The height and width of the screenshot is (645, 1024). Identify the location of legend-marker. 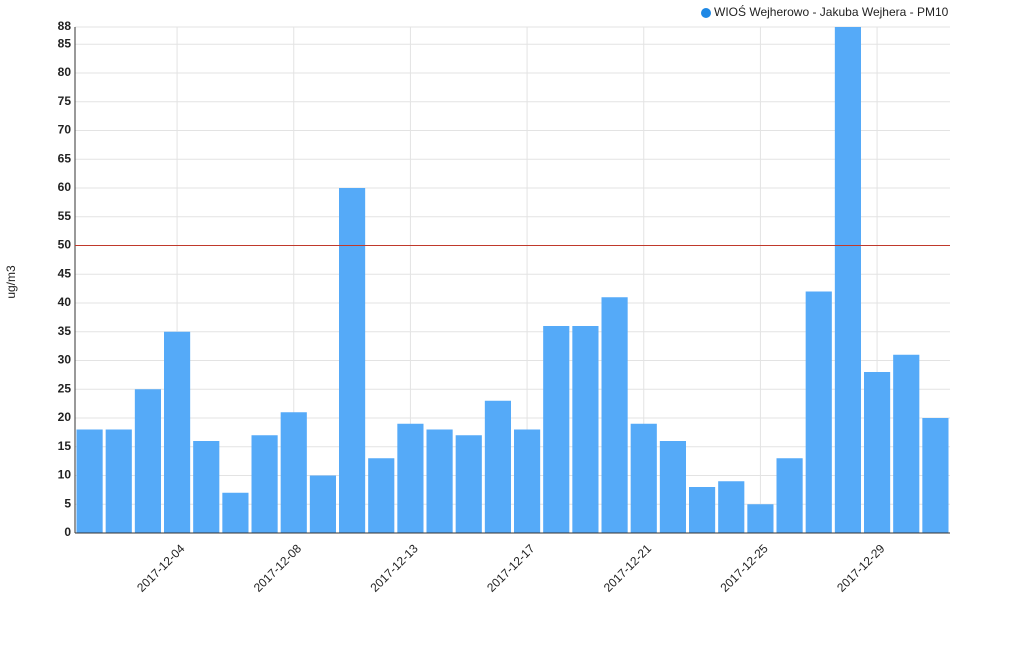
(706, 13).